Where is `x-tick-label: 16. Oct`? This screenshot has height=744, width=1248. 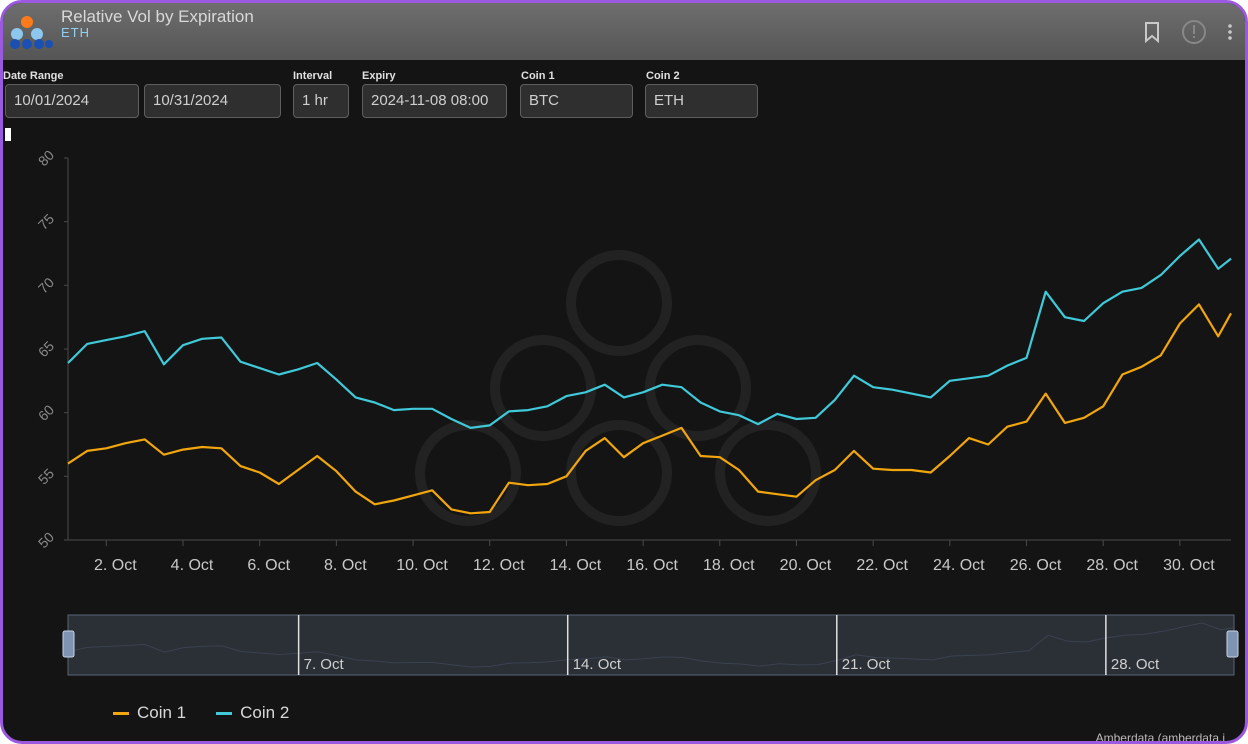
x-tick-label: 16. Oct is located at coordinates (652, 565).